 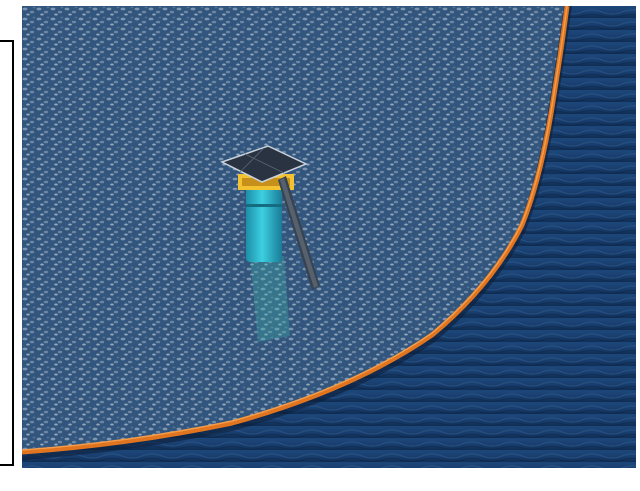 What do you see at coordinates (13, 253) in the screenshot?
I see `left-bracket-line` at bounding box center [13, 253].